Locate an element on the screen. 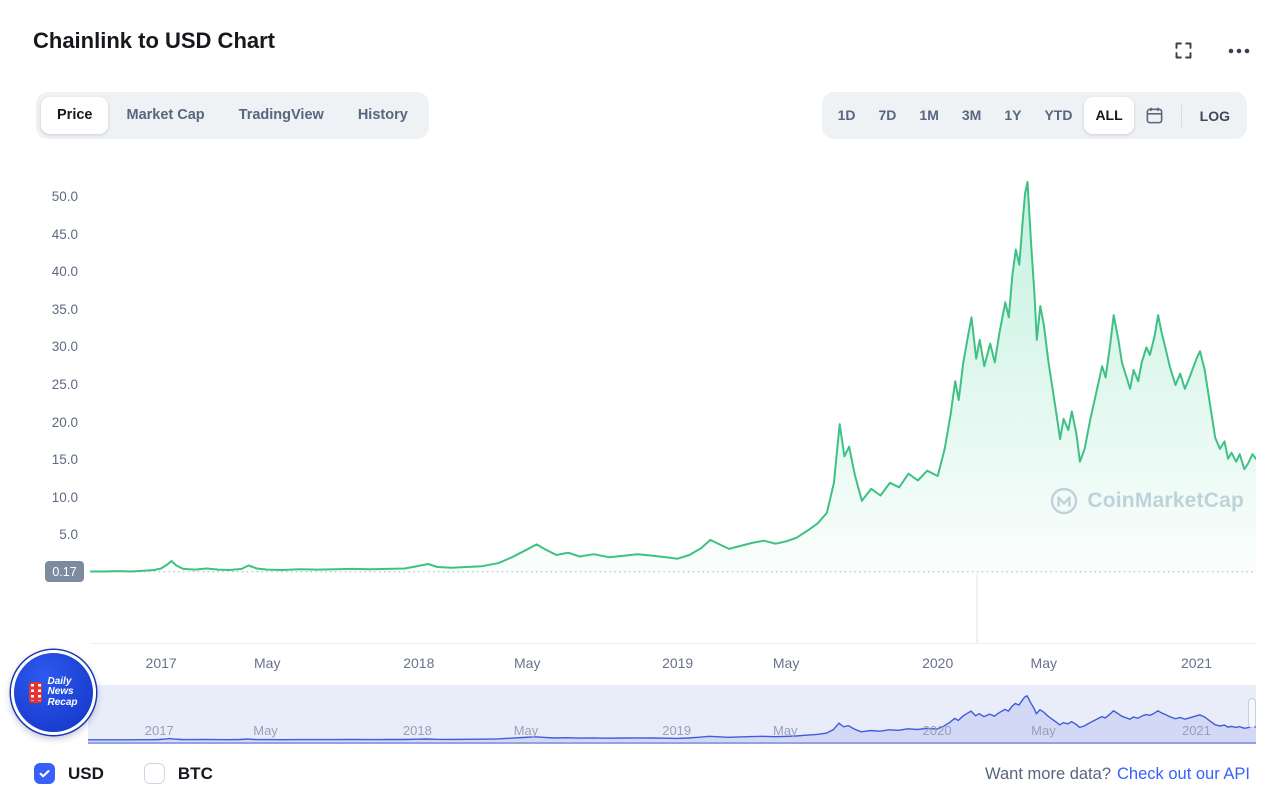 The width and height of the screenshot is (1280, 791). fullscreen-icon is located at coordinates (1183, 50).